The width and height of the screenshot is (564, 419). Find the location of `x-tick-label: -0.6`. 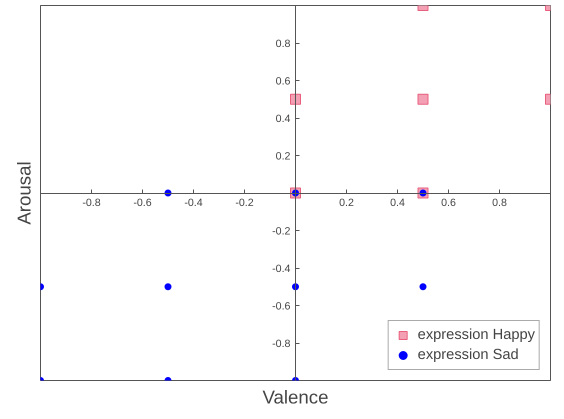

x-tick-label: -0.6 is located at coordinates (142, 203).